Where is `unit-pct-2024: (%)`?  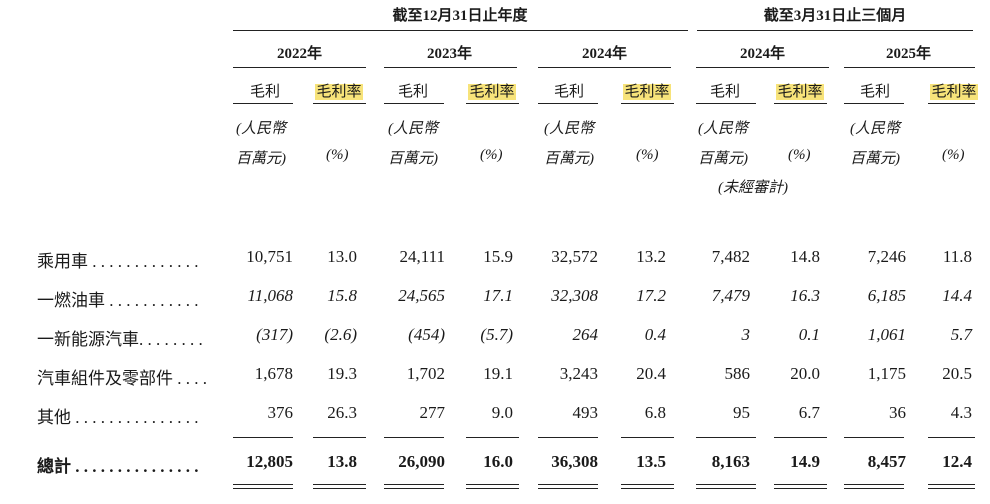 unit-pct-2024: (%) is located at coordinates (647, 155).